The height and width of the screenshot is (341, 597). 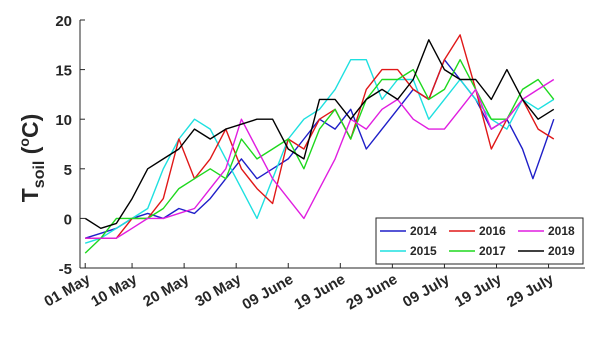 What do you see at coordinates (70, 145) in the screenshot?
I see `y-axis-ticks: -5 0 5 10 15 20` at bounding box center [70, 145].